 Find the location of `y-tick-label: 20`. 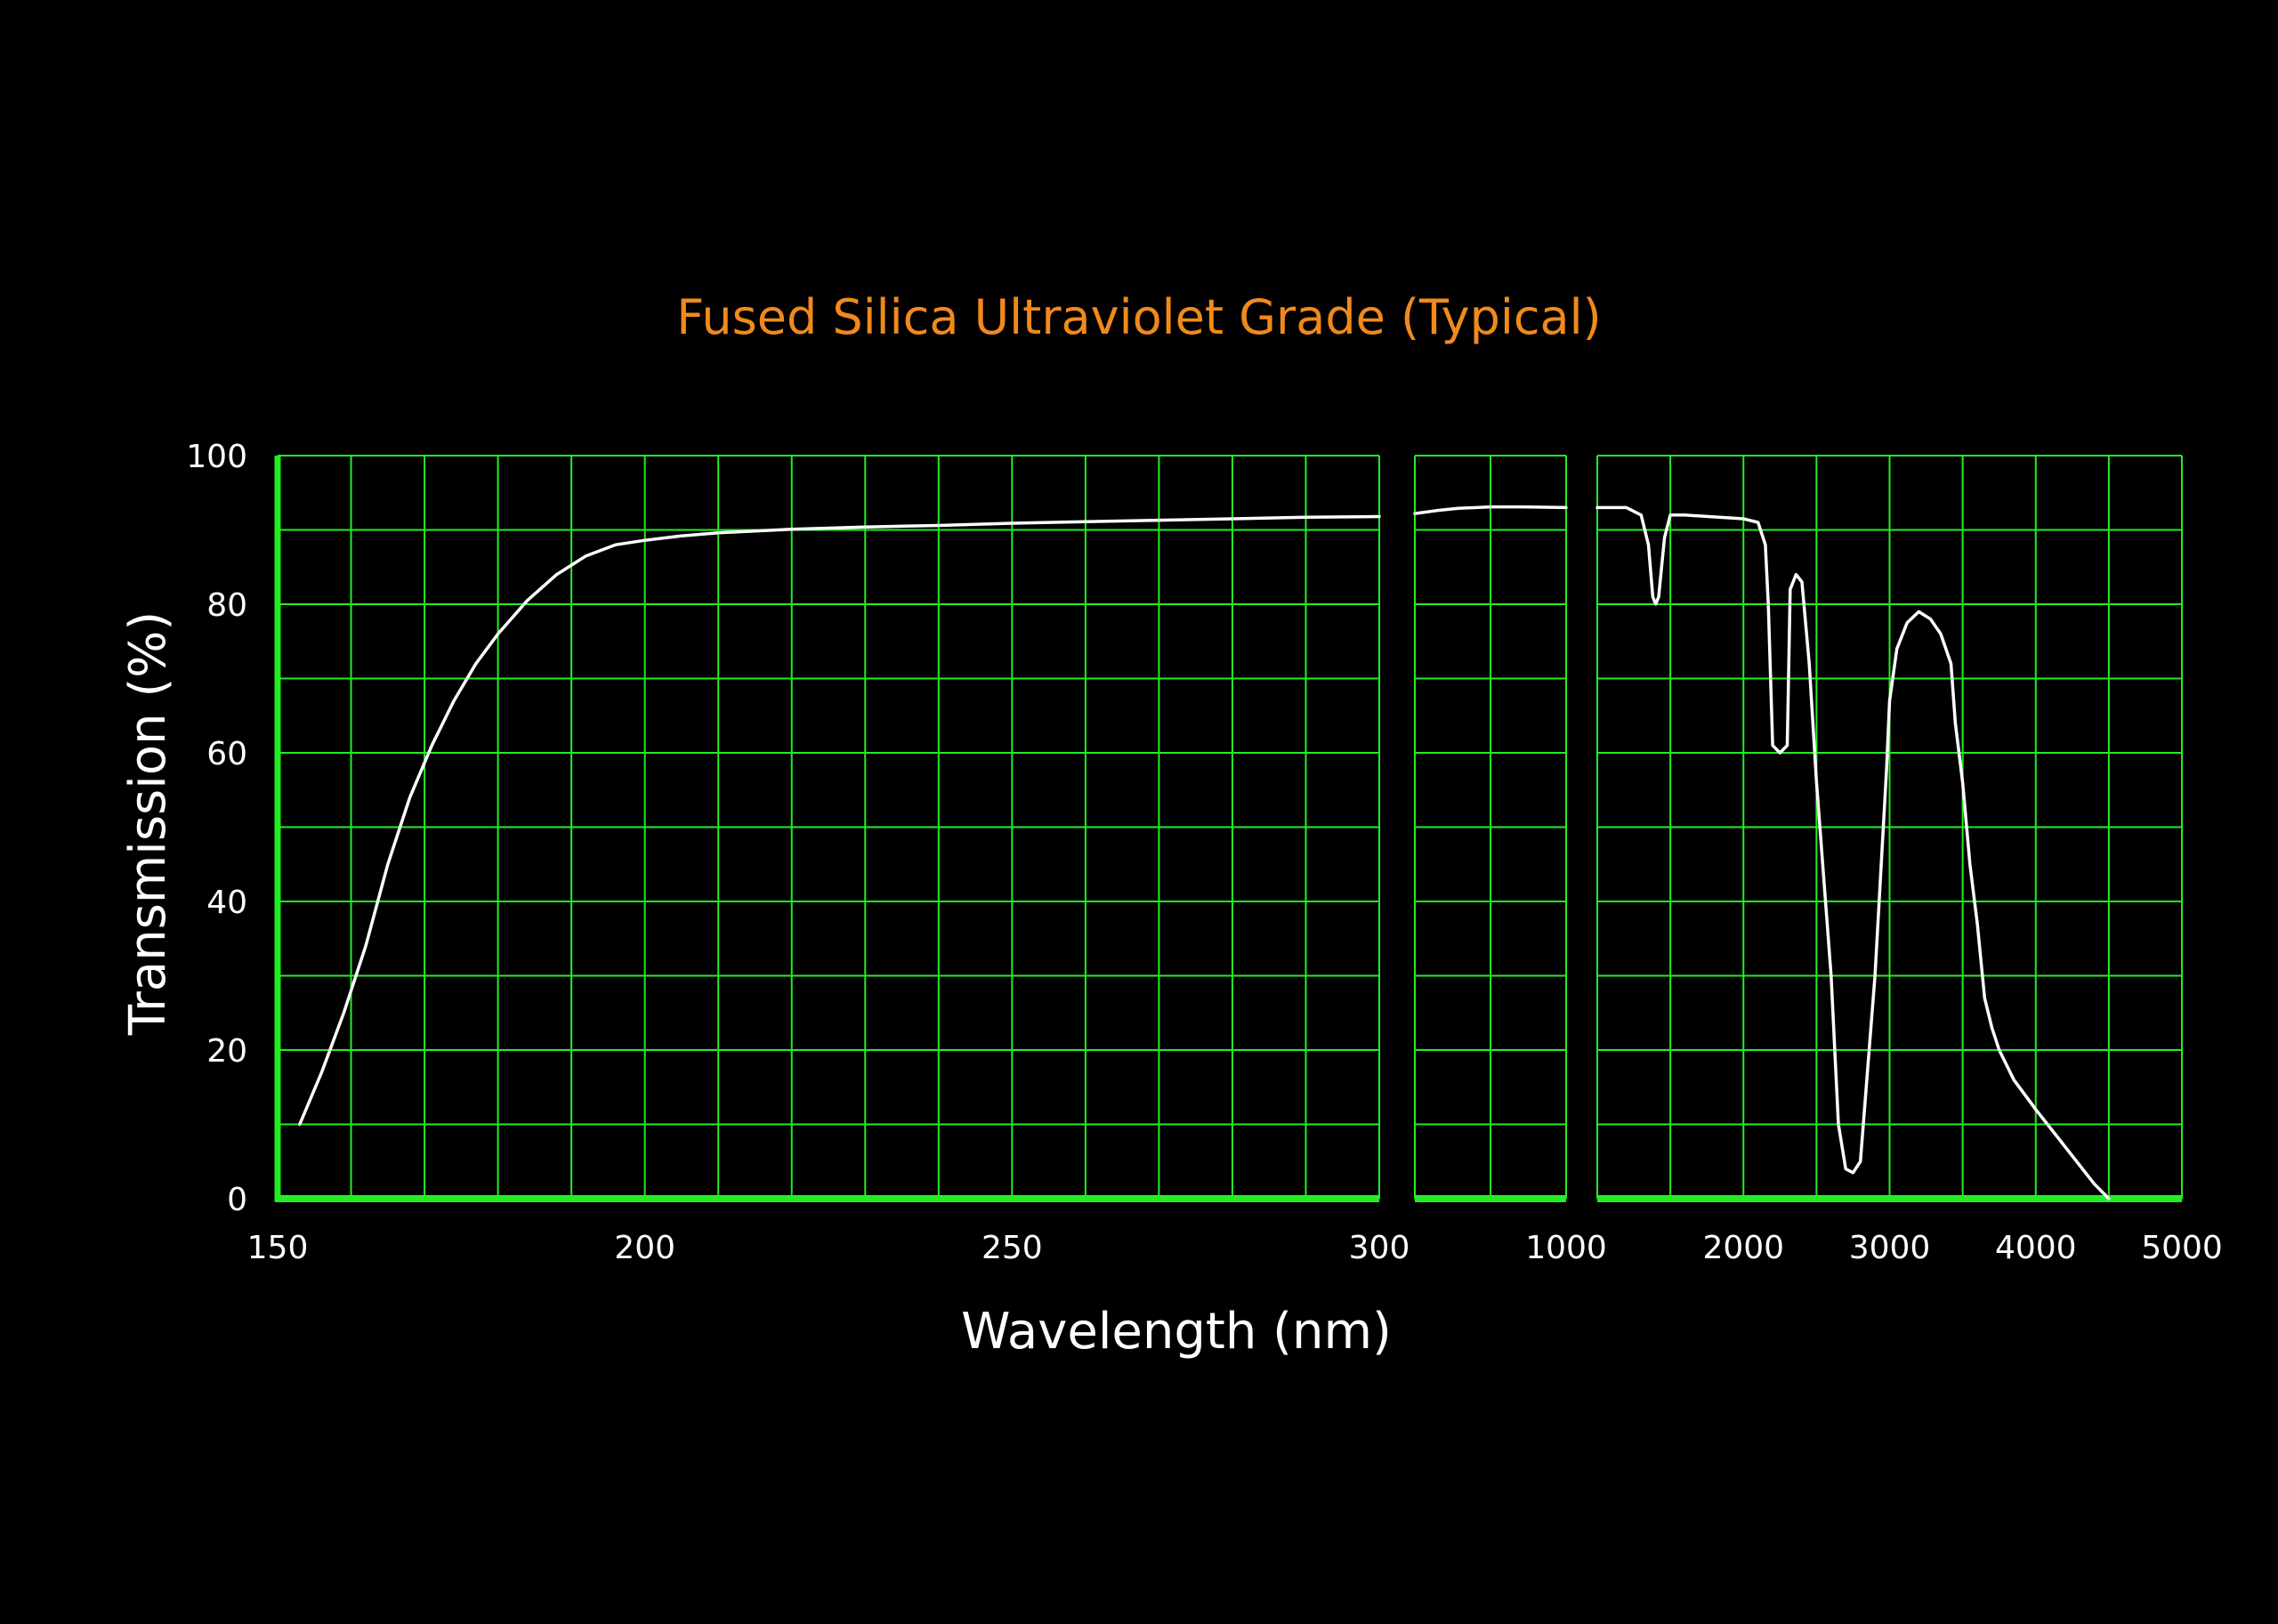

y-tick-label: 20 is located at coordinates (227, 1051).